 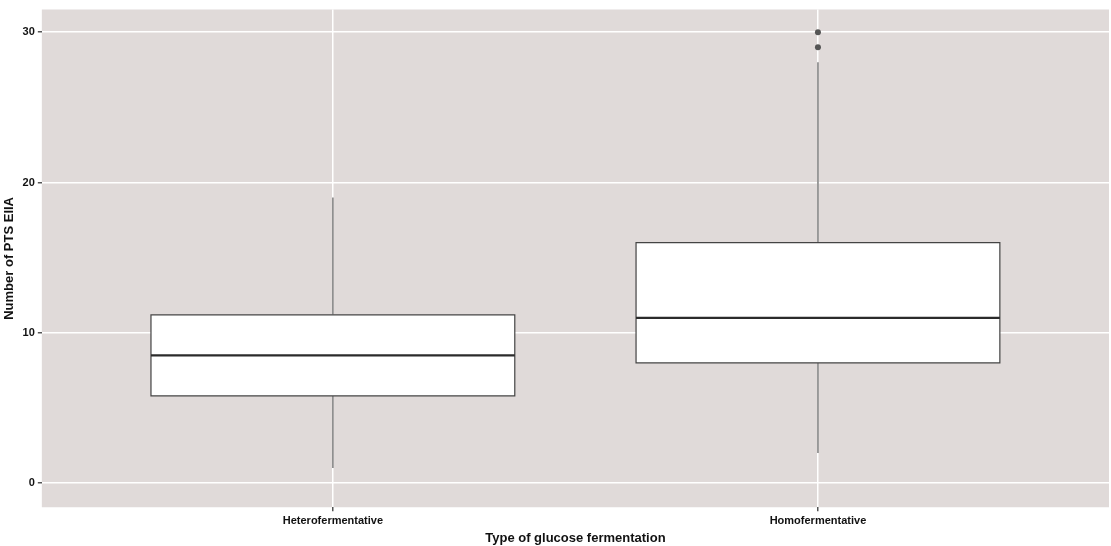 What do you see at coordinates (9, 258) in the screenshot?
I see `y-axis-title: Number of PTS EIIA` at bounding box center [9, 258].